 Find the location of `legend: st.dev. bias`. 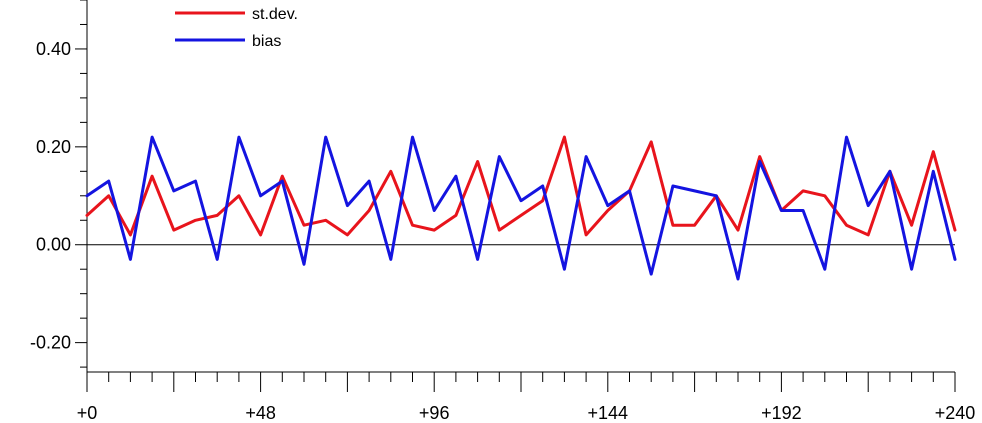

legend: st.dev. bias is located at coordinates (236, 28).